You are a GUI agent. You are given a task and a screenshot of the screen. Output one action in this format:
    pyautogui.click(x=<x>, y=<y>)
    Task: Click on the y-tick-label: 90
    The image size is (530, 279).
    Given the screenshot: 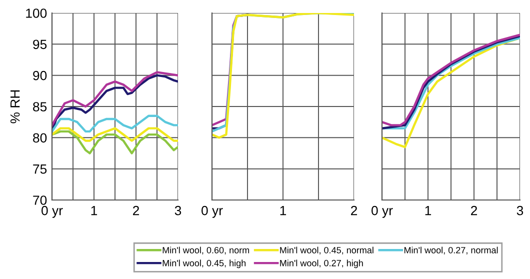 What is the action you would take?
    pyautogui.click(x=40, y=75)
    